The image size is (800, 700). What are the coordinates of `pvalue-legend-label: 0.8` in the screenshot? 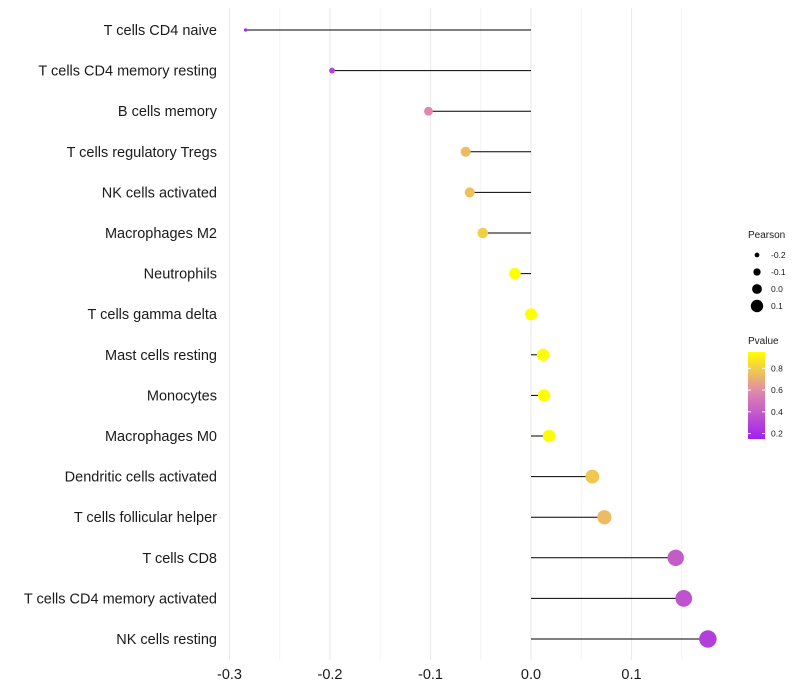 It's located at (777, 368).